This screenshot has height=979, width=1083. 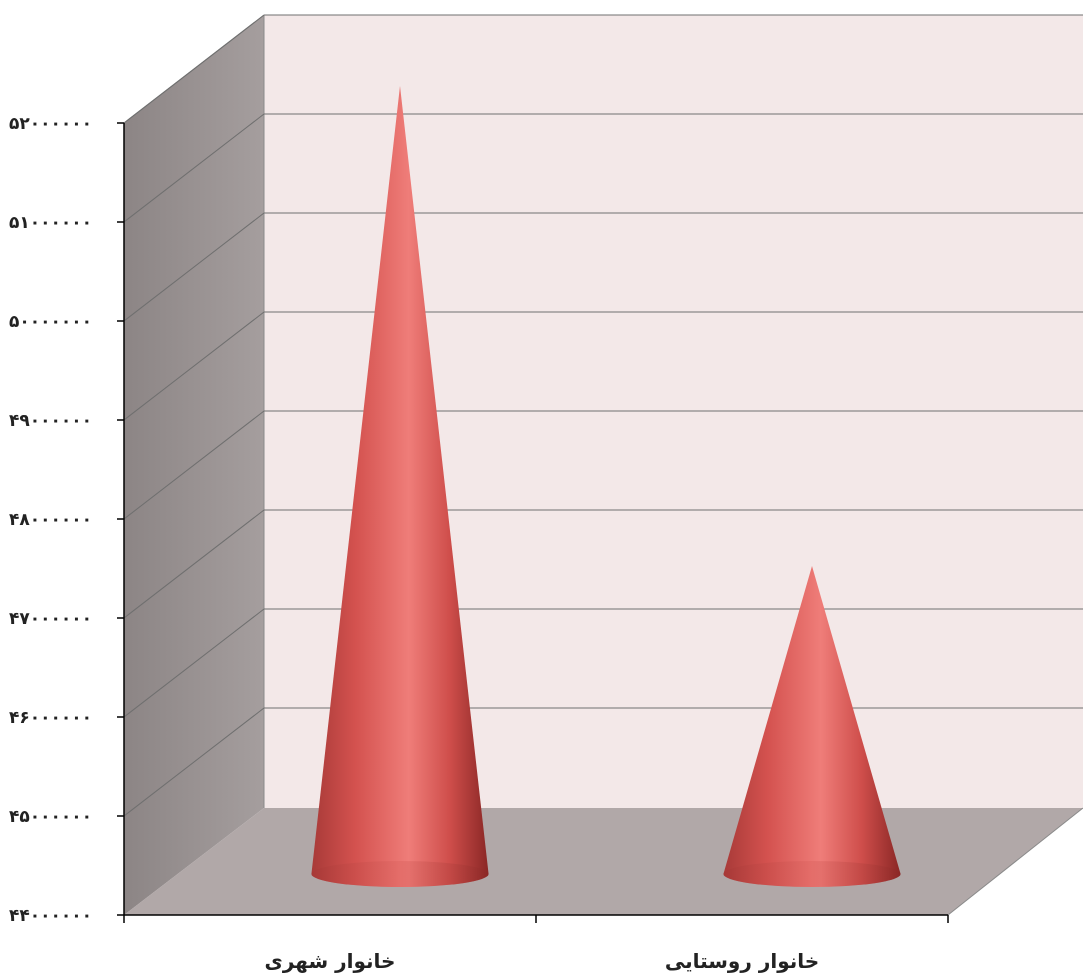 What do you see at coordinates (50, 223) in the screenshot?
I see `y-tick-label: ۵۱۰۰۰۰۰۰` at bounding box center [50, 223].